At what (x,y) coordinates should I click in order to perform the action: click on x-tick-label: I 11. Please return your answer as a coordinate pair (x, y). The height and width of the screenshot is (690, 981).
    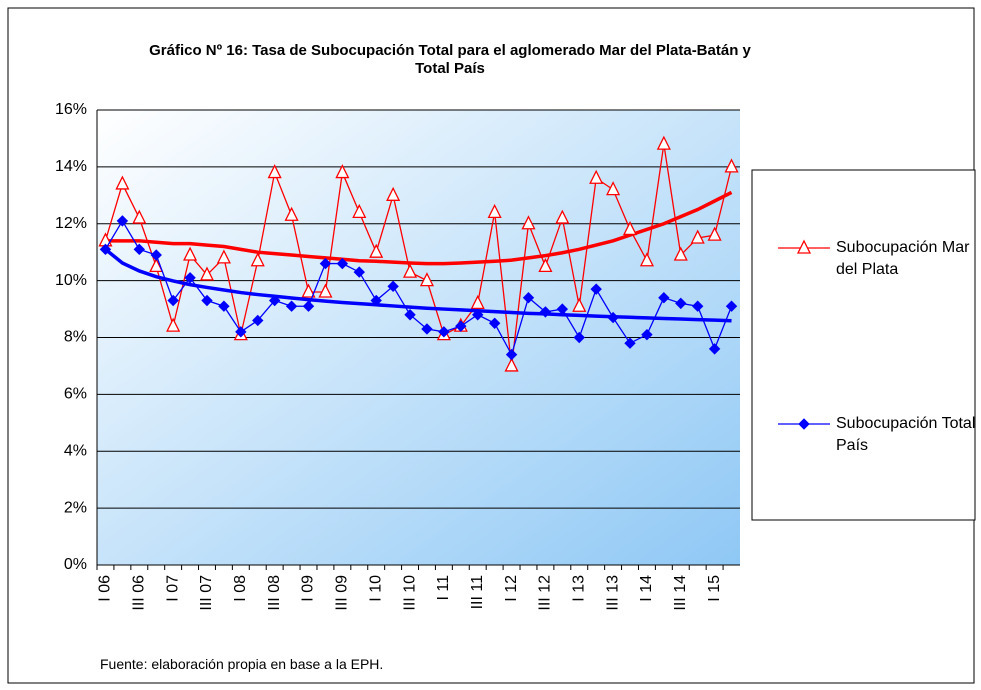
    Looking at the image, I should click on (443, 588).